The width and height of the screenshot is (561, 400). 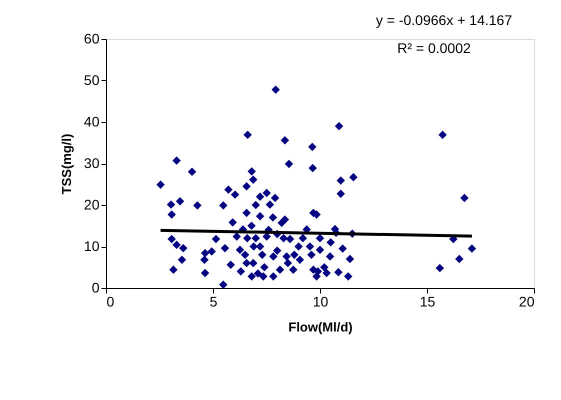 I want to click on y-tick-label: 0, so click(x=96, y=288).